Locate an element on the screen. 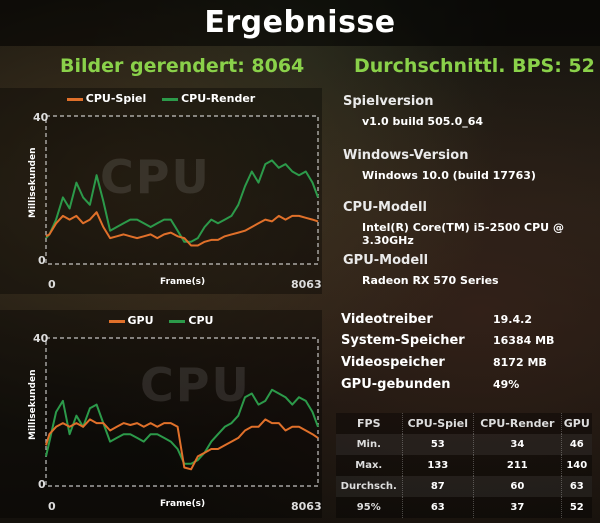 The image size is (600, 523). video-memory-value: 8172 MB is located at coordinates (520, 362).